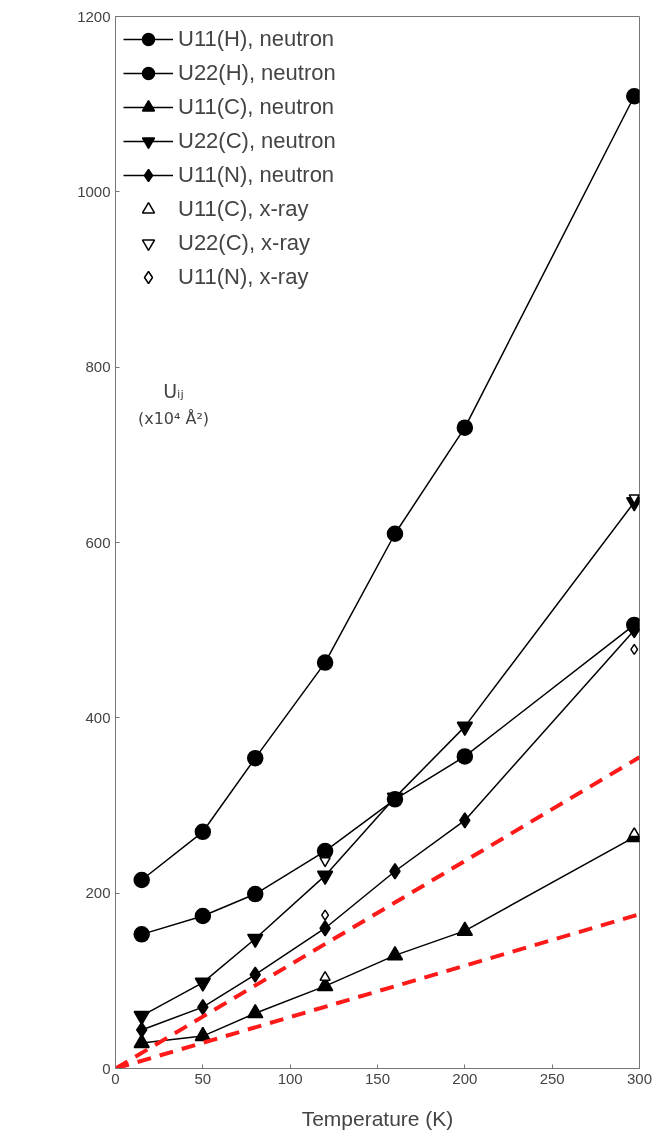 This screenshot has width=653, height=1148. What do you see at coordinates (98, 717) in the screenshot?
I see `y-tick-label: 400` at bounding box center [98, 717].